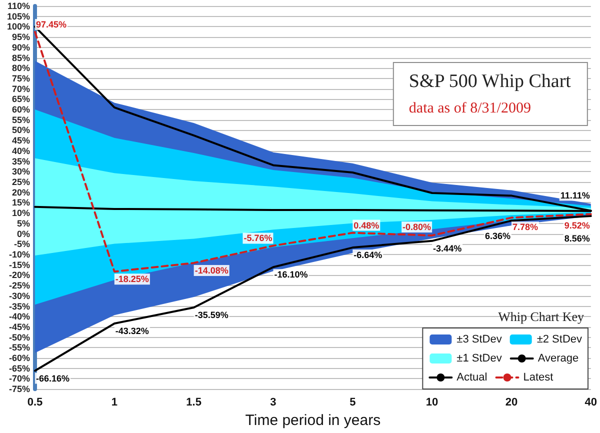 The height and width of the screenshot is (433, 600). I want to click on data-label: -3.44%, so click(447, 248).